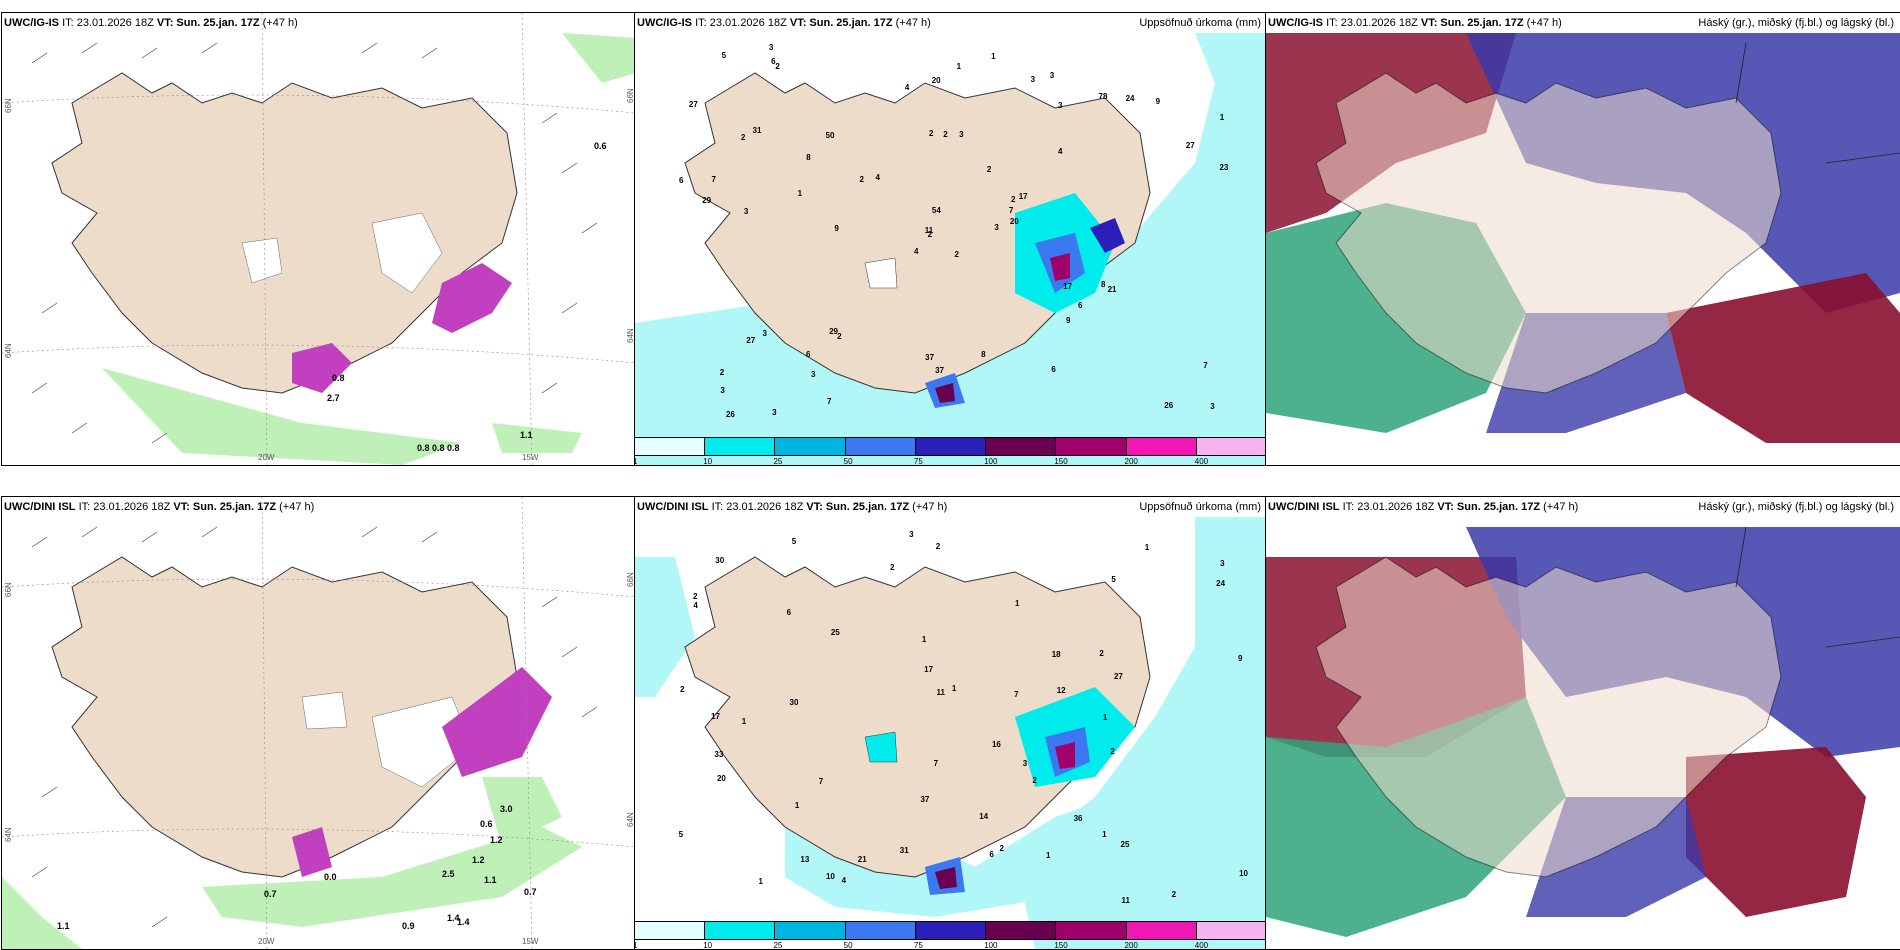 The width and height of the screenshot is (1900, 950). What do you see at coordinates (448, 874) in the screenshot?
I see `wind-value: 2.5` at bounding box center [448, 874].